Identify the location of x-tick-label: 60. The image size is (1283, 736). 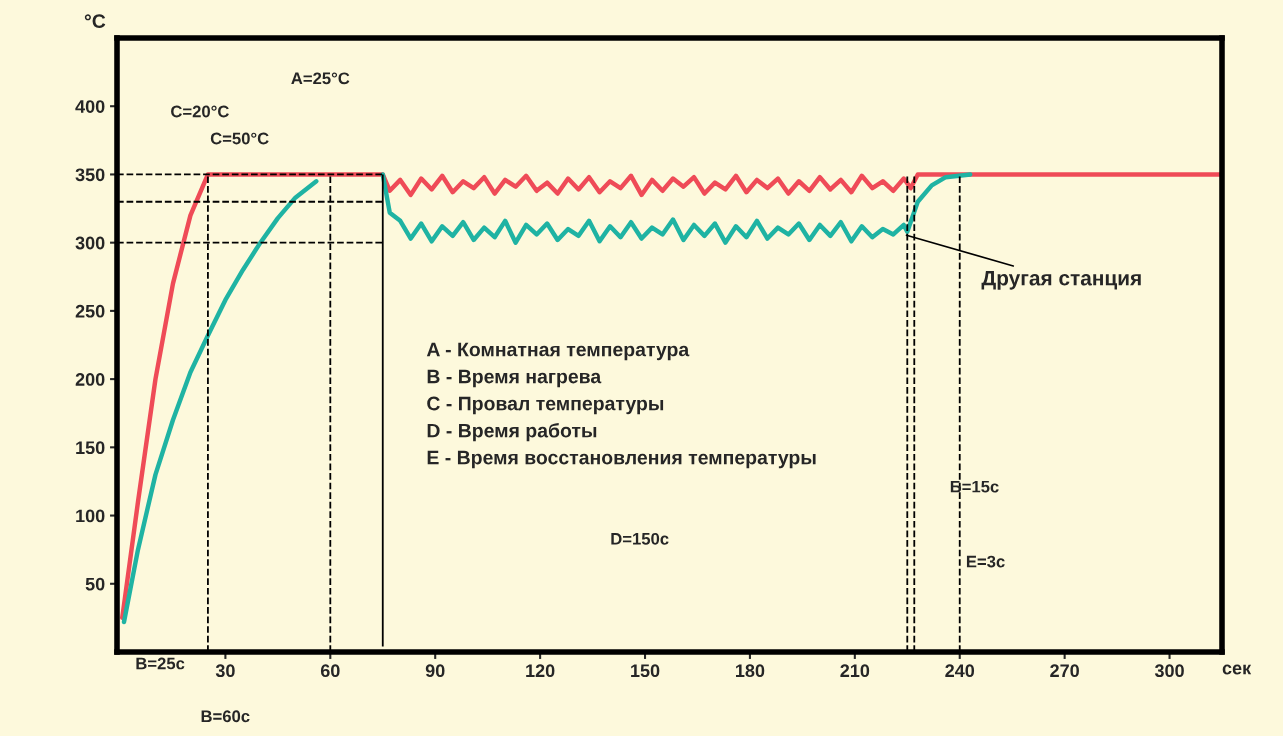
(330, 671).